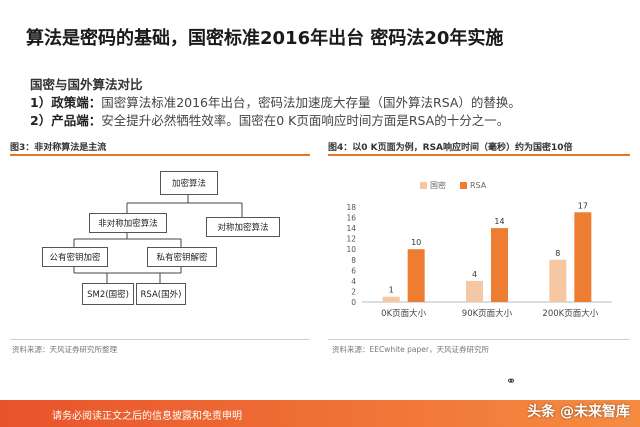 Image resolution: width=640 pixels, height=427 pixels. What do you see at coordinates (351, 249) in the screenshot?
I see `y-tick-label: 10` at bounding box center [351, 249].